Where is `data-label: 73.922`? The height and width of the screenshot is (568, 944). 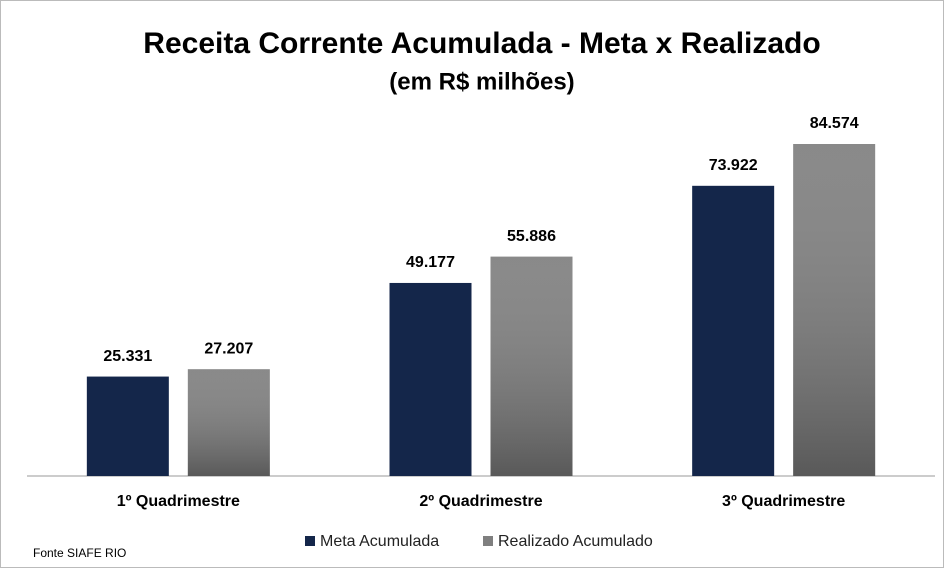 data-label: 73.922 is located at coordinates (733, 165).